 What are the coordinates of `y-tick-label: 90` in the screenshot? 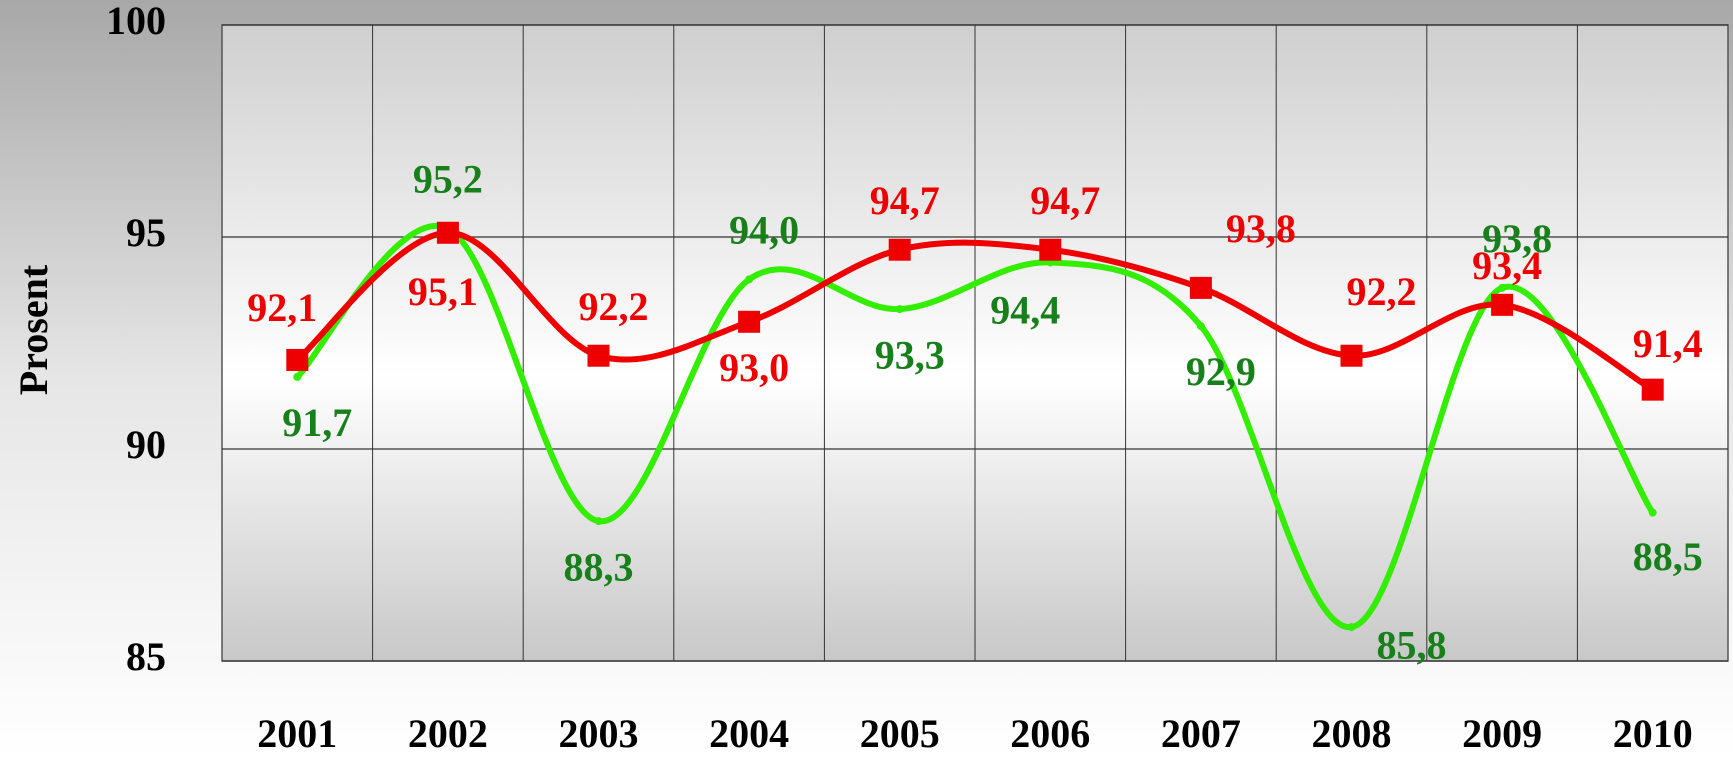 It's located at (146, 444).